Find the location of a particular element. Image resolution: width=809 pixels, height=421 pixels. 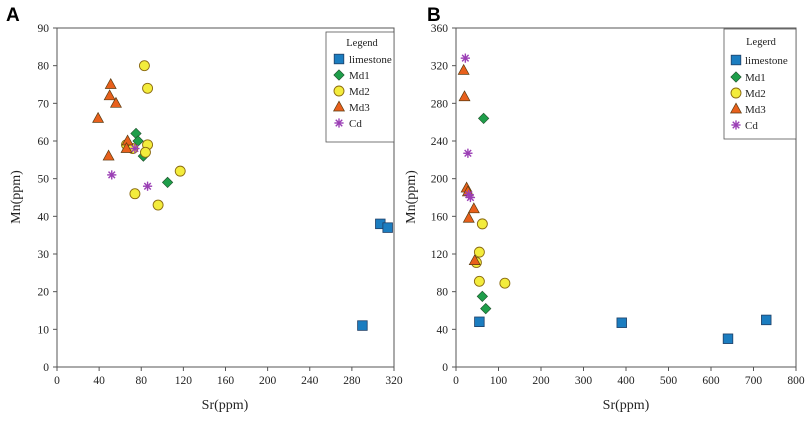

legend-item: Cd is located at coordinates (744, 126).